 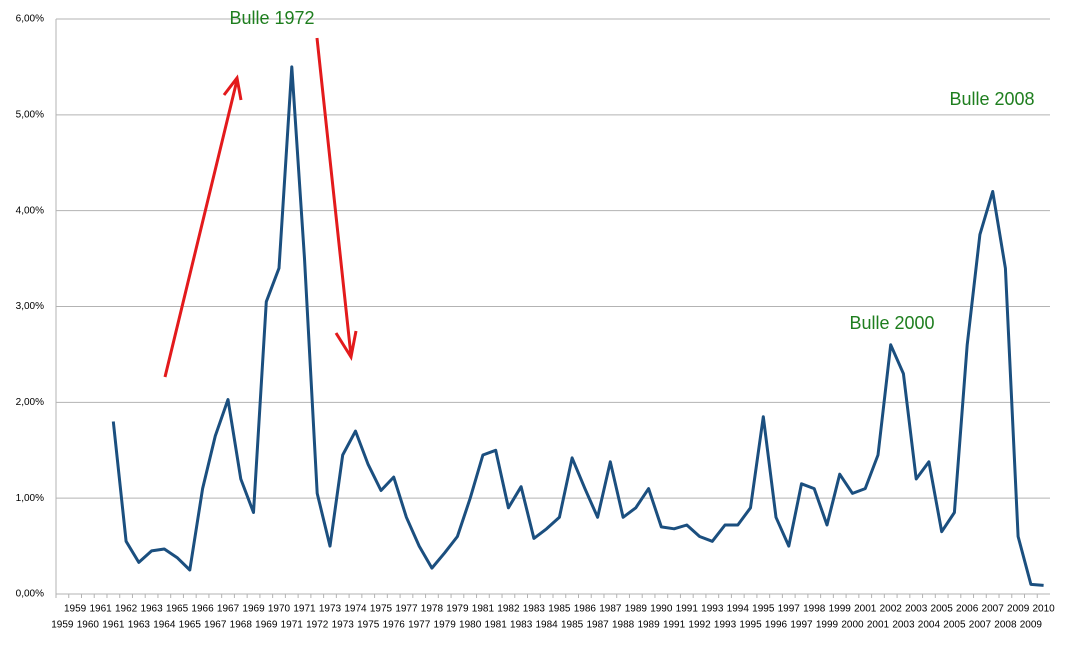 I want to click on y-tick-label: 3,00%, so click(x=30, y=306).